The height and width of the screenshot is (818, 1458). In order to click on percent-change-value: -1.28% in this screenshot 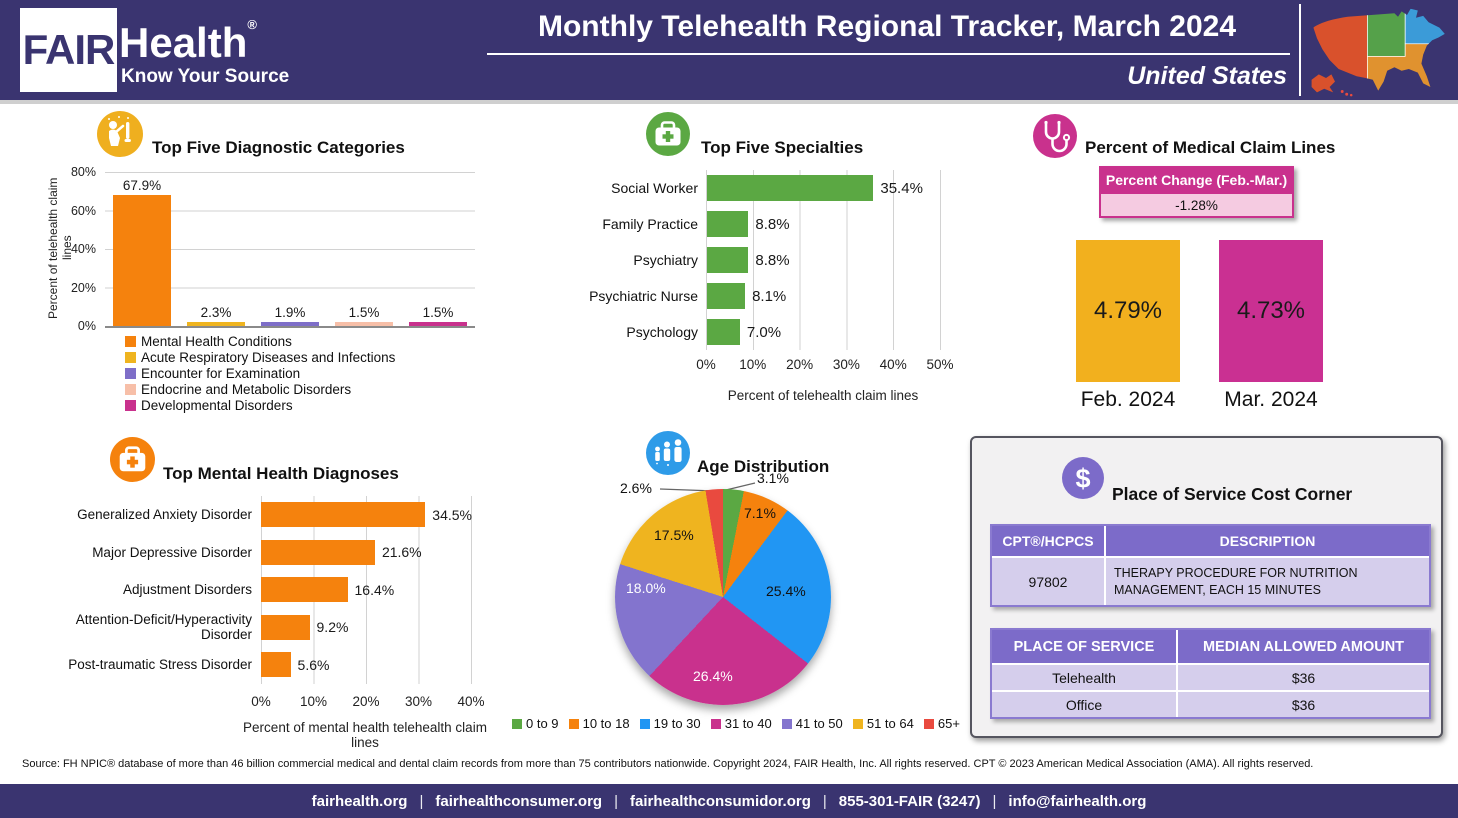, I will do `click(1196, 206)`.